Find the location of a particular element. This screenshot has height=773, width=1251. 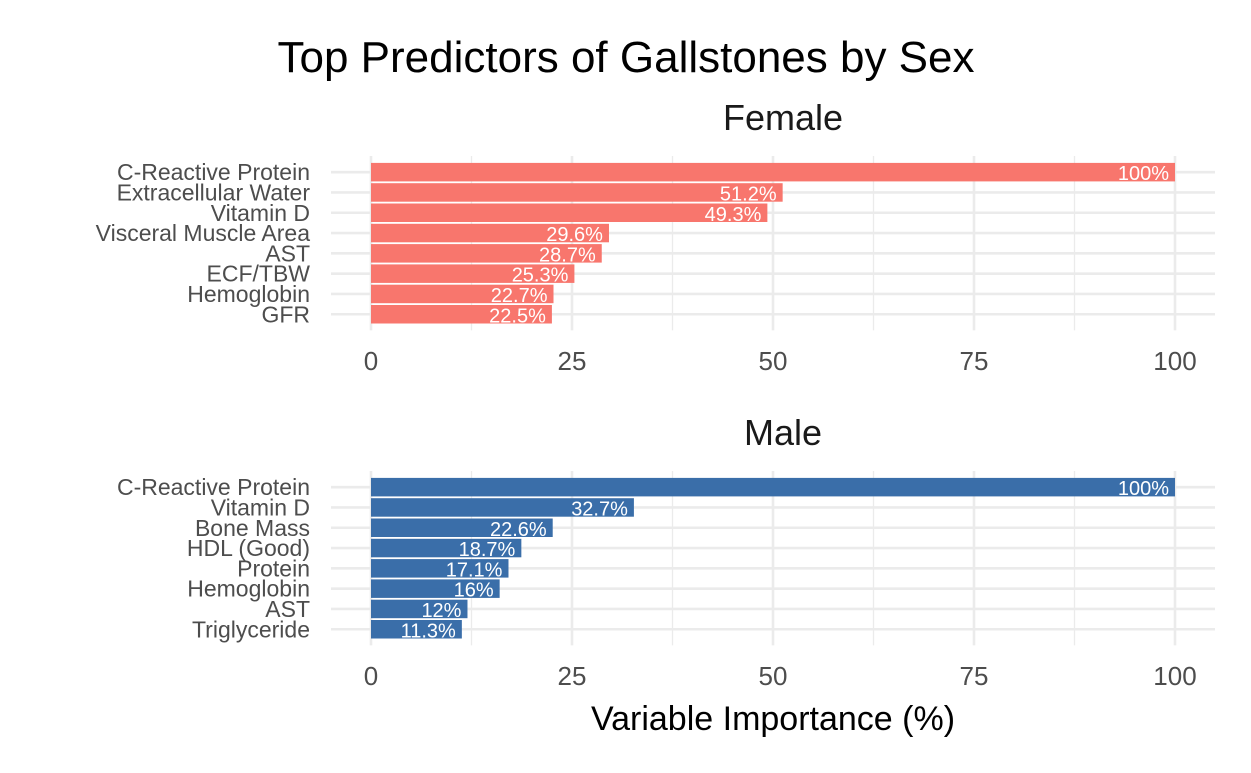

facet-label-male: Male is located at coordinates (783, 432).